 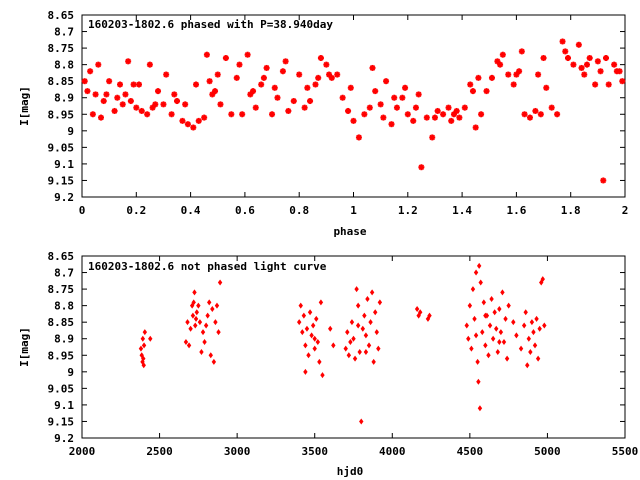 What do you see at coordinates (61, 15) in the screenshot?
I see `y-tick-label: 8.65` at bounding box center [61, 15].